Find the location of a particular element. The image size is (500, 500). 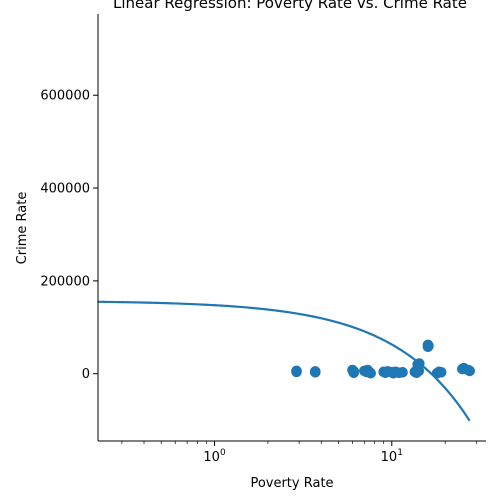

y-axis-label: Crime Rate is located at coordinates (22, 228).